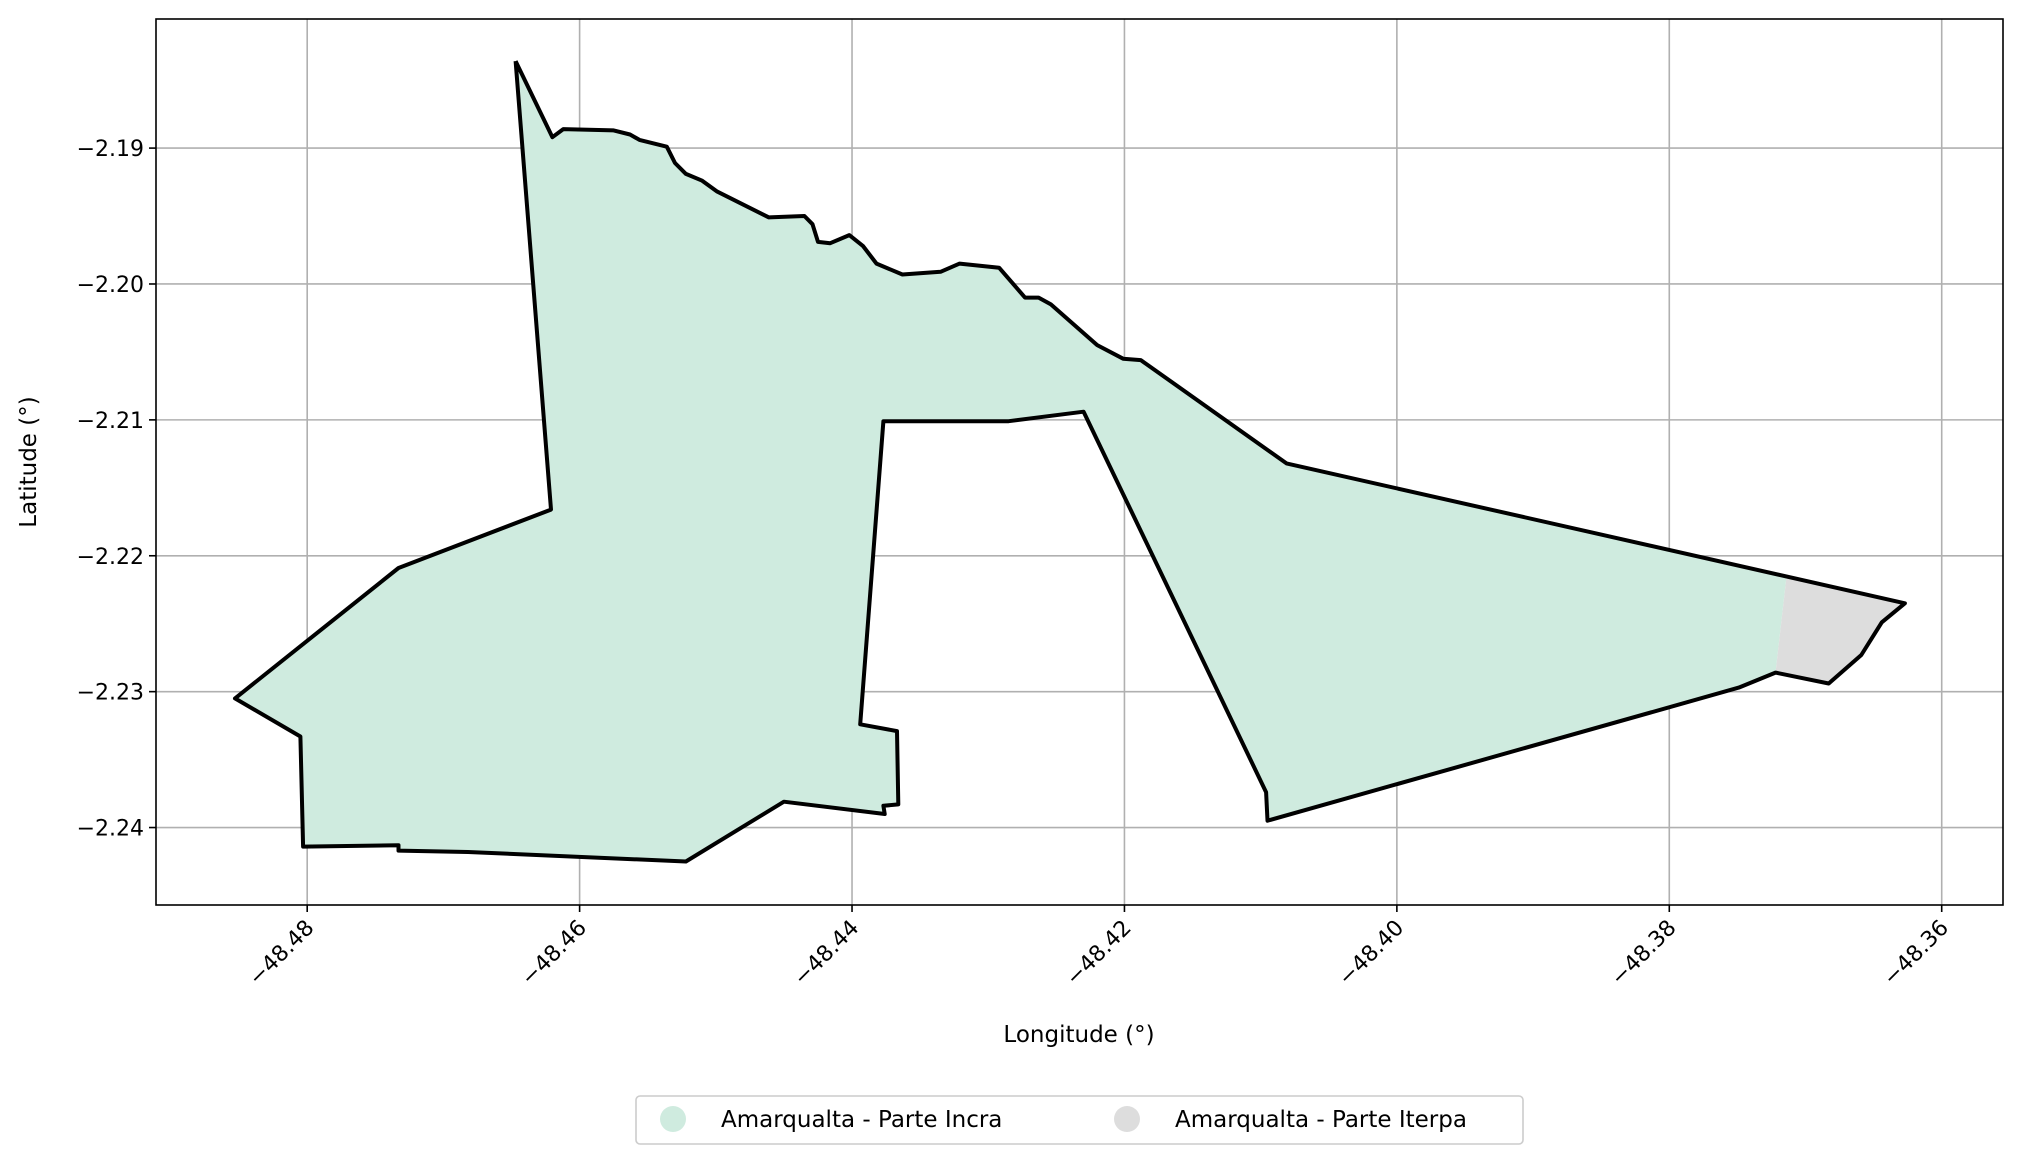  Describe the element at coordinates (673, 1119) in the screenshot. I see `legend-marker-incra` at that location.